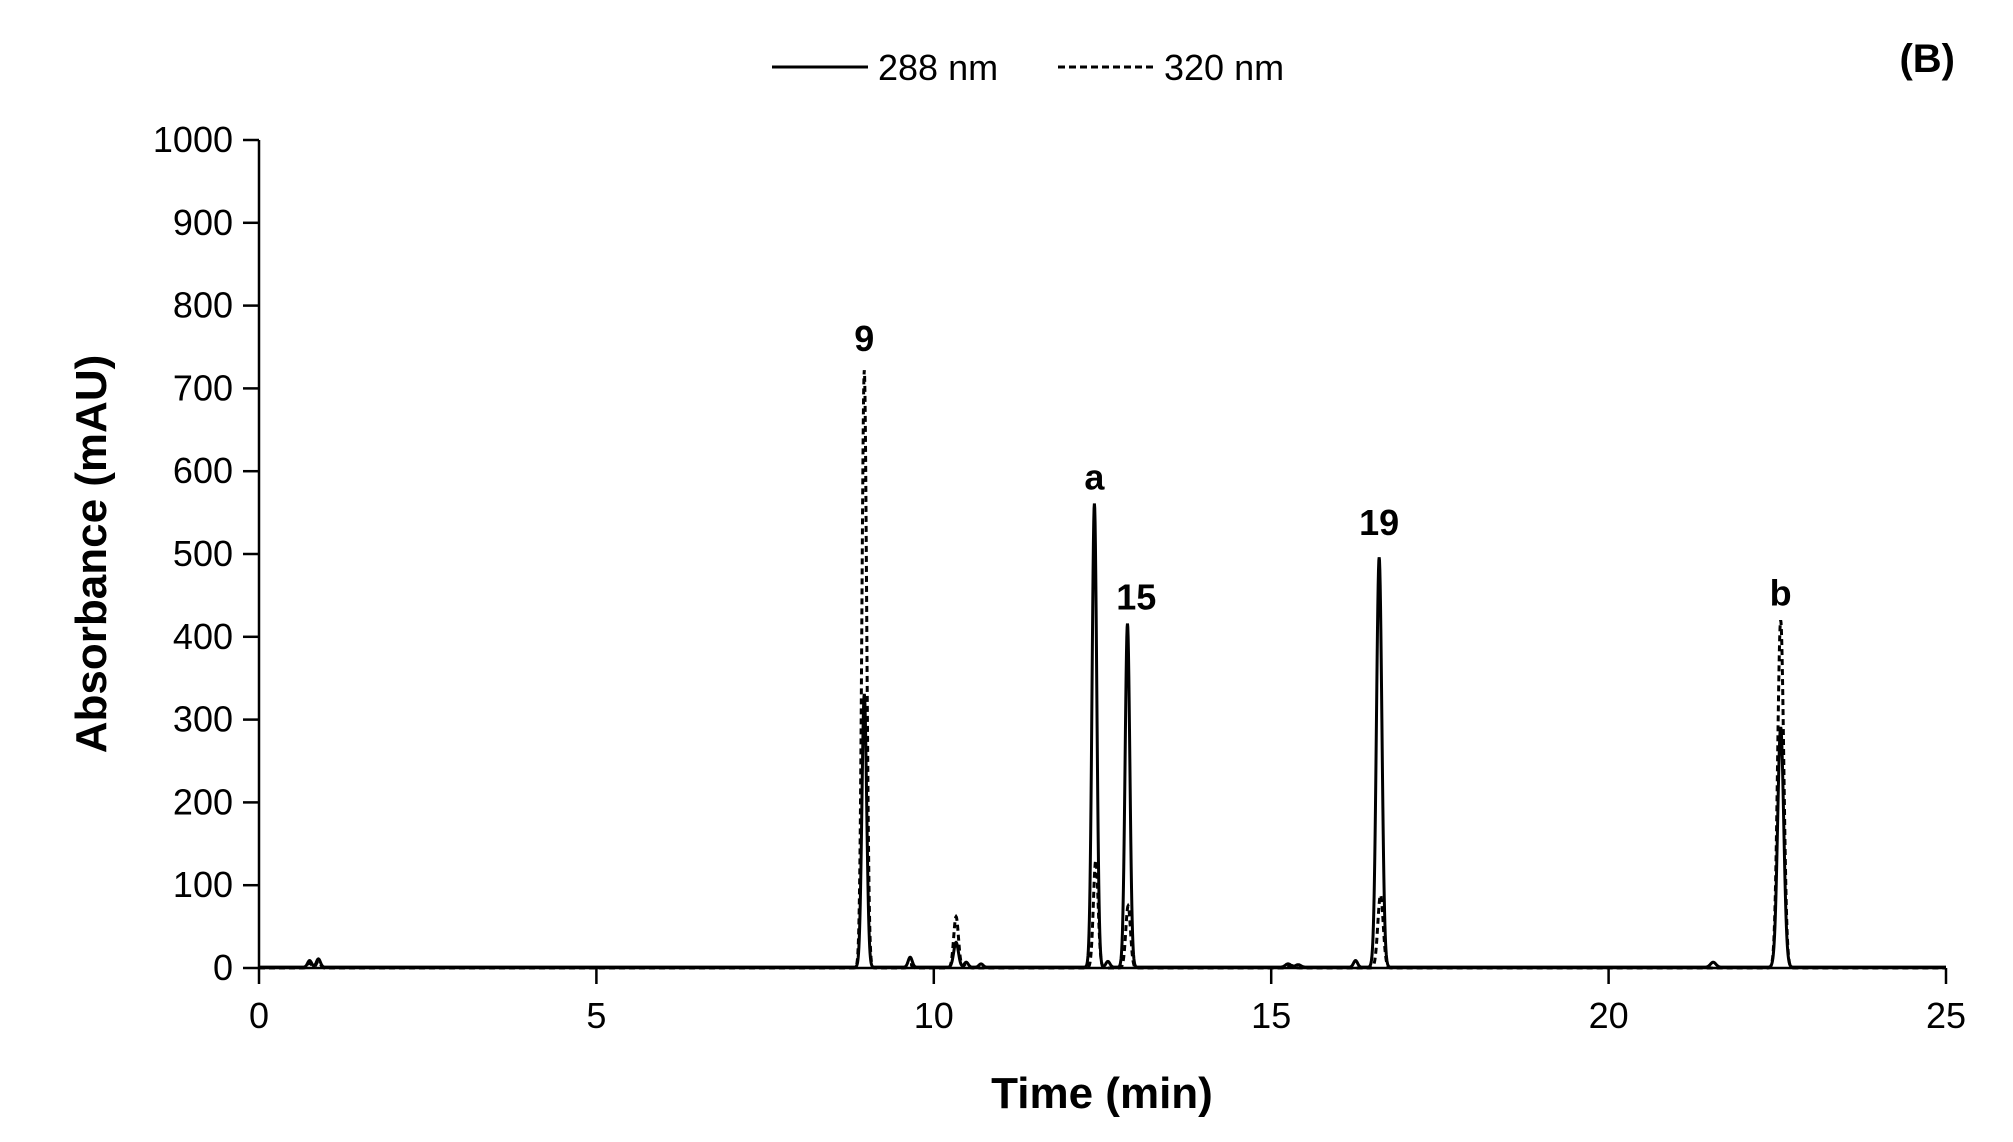  What do you see at coordinates (1271, 1015) in the screenshot?
I see `x-tick-label: 15` at bounding box center [1271, 1015].